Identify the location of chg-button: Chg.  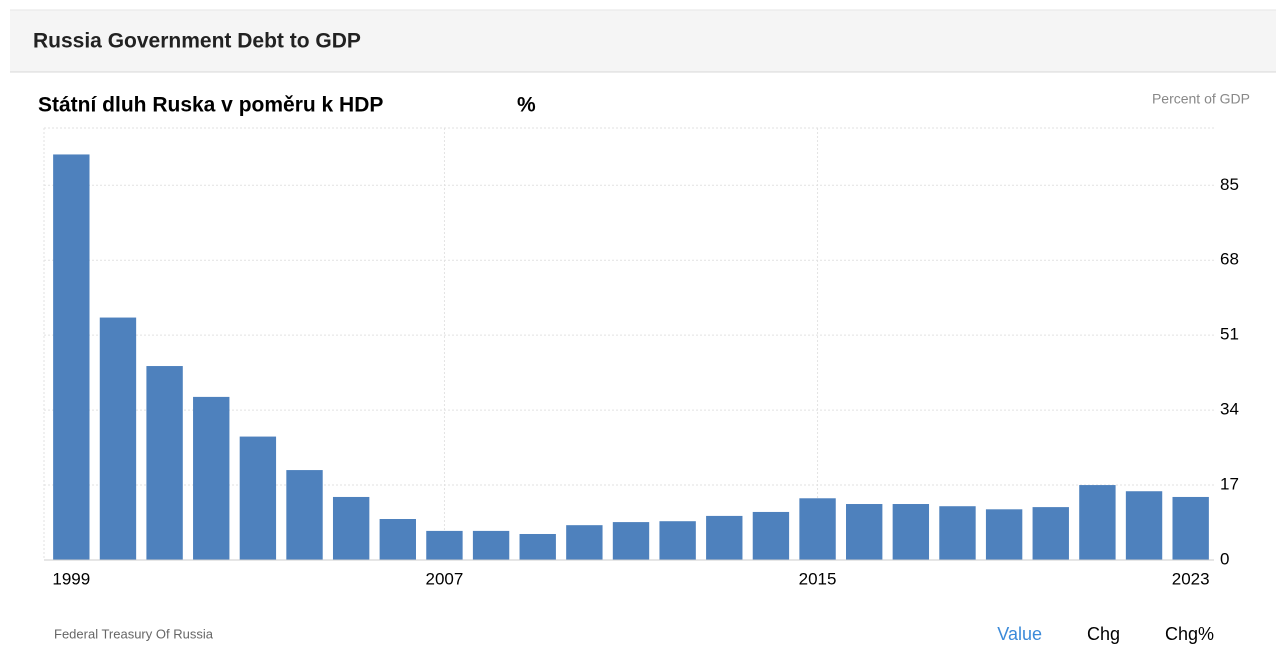
(1103, 634).